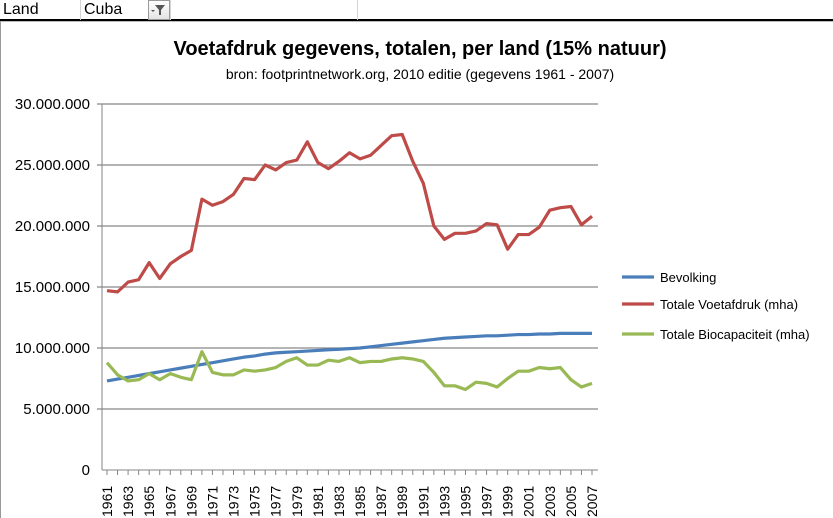 Image resolution: width=833 pixels, height=518 pixels. Describe the element at coordinates (339, 501) in the screenshot. I see `x-tick-label: 1983` at that location.